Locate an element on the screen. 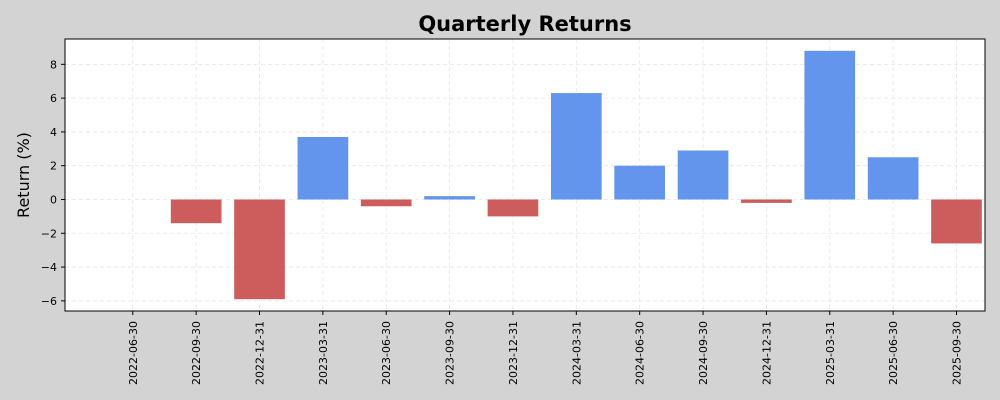  x-tick-label: 2023-09-30 is located at coordinates (450, 353).